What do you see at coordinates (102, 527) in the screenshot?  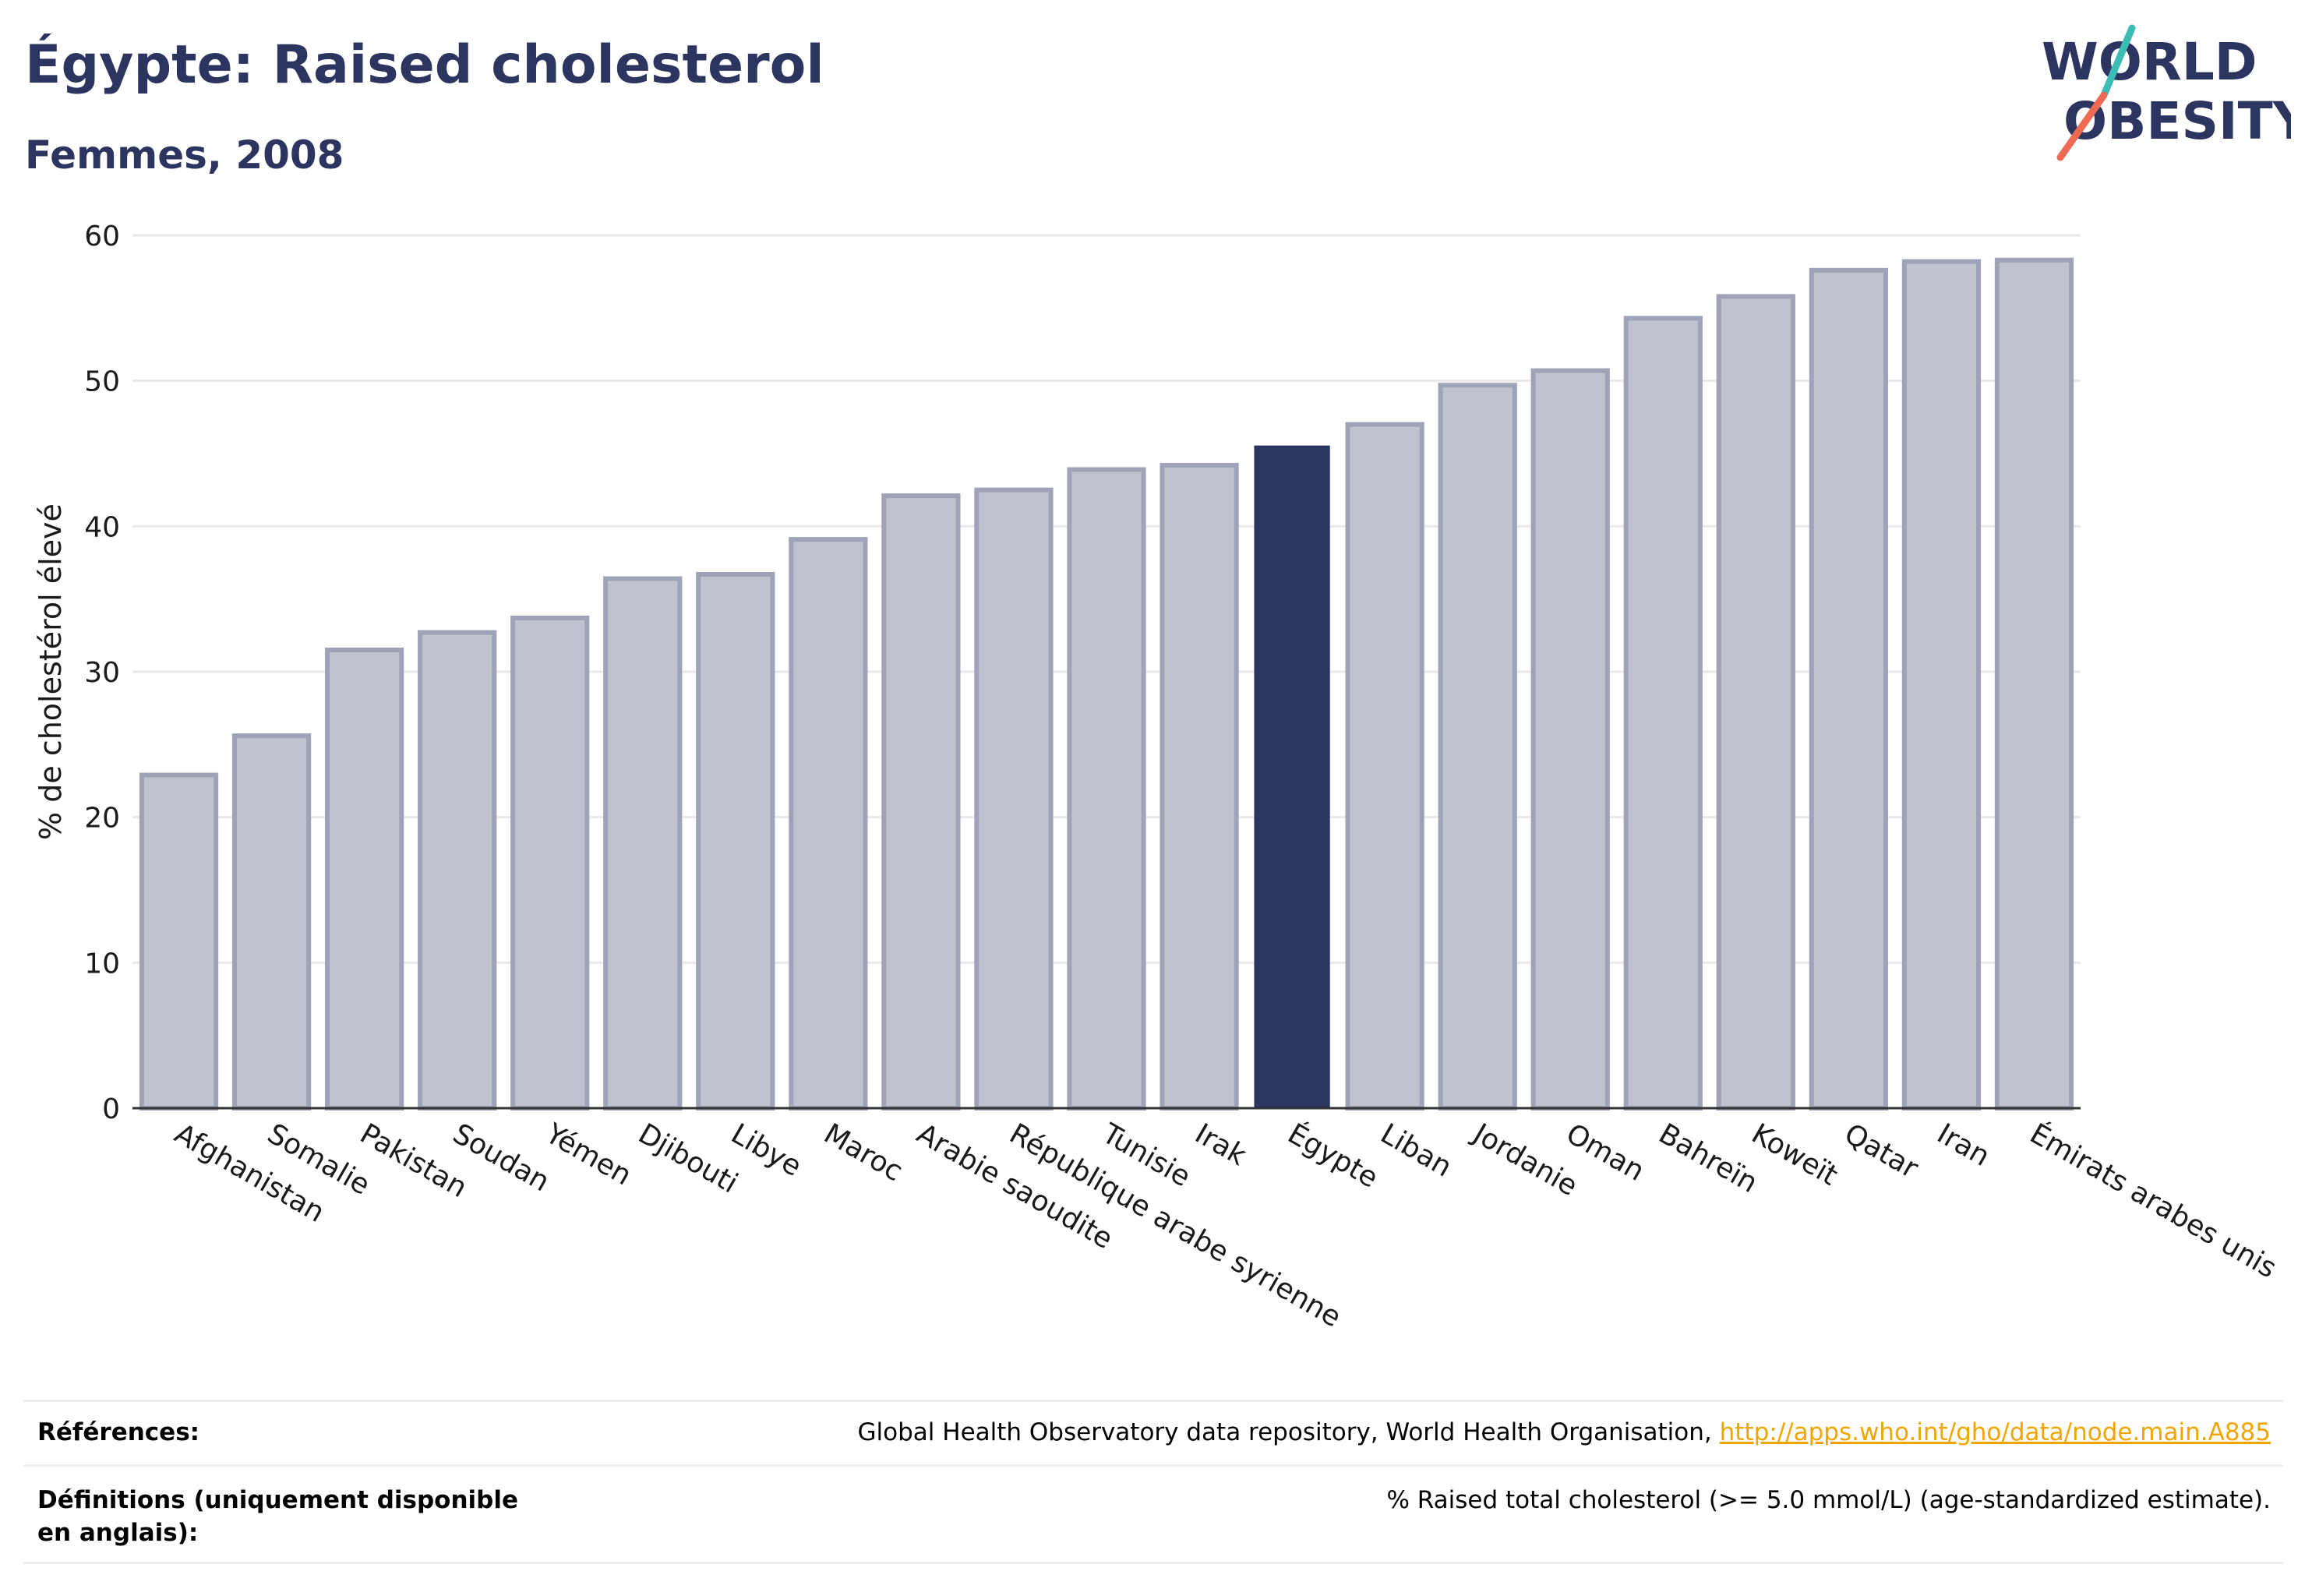 I see `y-tick-label: 40` at bounding box center [102, 527].